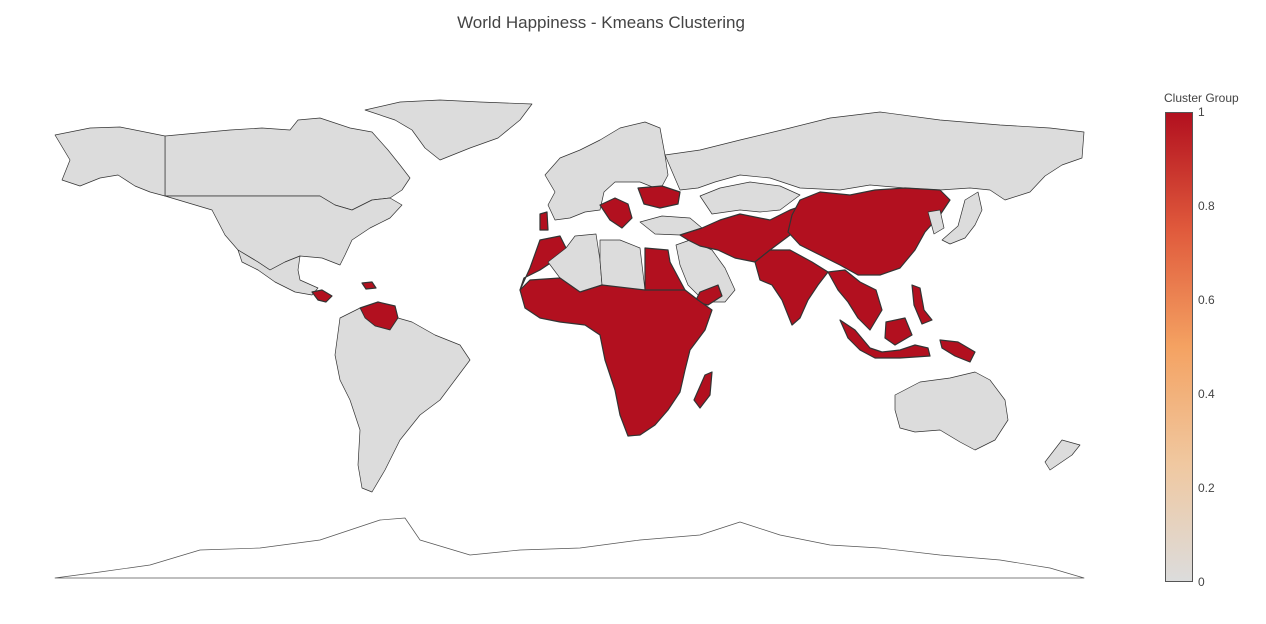 The height and width of the screenshot is (624, 1266). What do you see at coordinates (962, 218) in the screenshot?
I see `region-japan: Japan` at bounding box center [962, 218].